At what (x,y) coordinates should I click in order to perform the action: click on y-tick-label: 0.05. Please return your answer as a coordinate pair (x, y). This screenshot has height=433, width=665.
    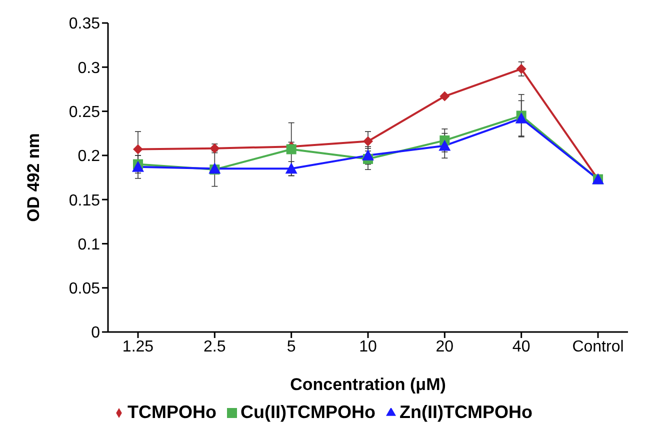
    Looking at the image, I should click on (84, 289).